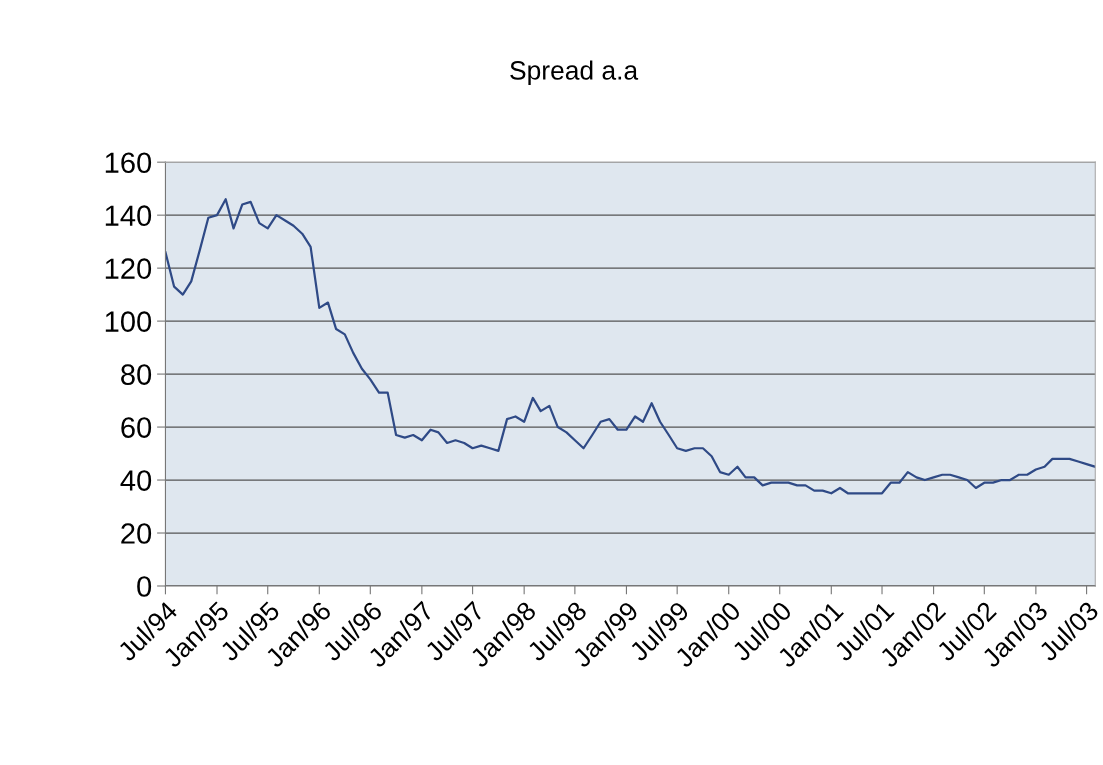  Describe the element at coordinates (128, 268) in the screenshot. I see `y-tick-label: 120` at that location.